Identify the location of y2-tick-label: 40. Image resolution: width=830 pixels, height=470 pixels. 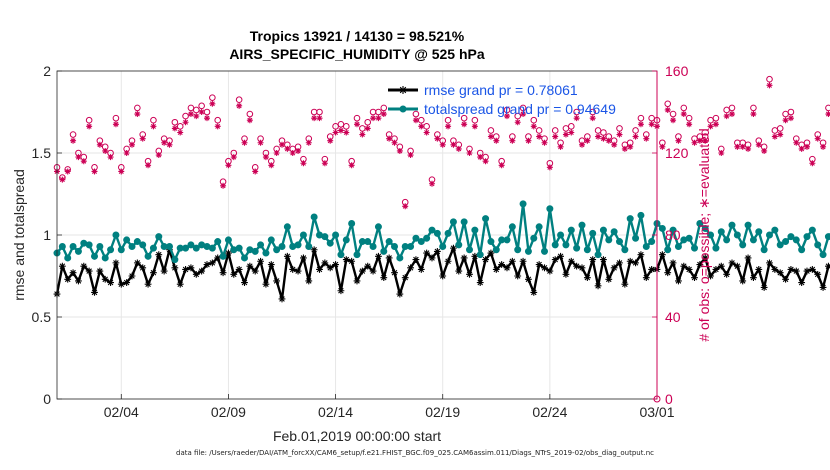
(673, 317).